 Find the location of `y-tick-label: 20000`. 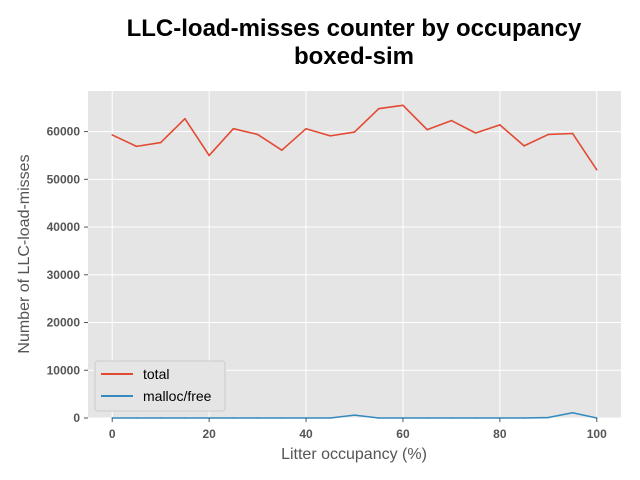

y-tick-label: 20000 is located at coordinates (64, 323).